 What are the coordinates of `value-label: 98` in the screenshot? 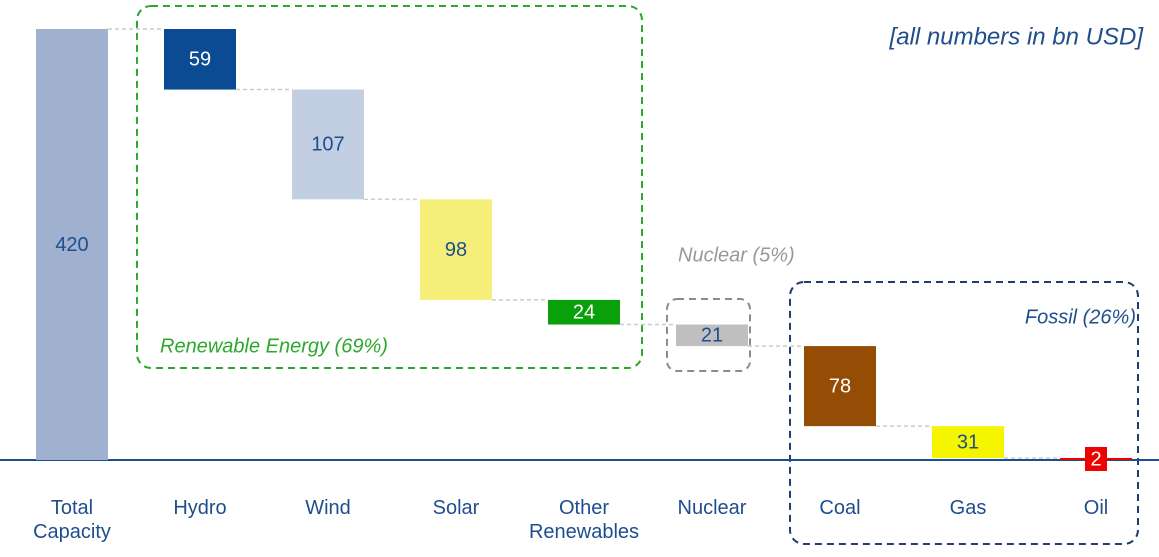 It's located at (456, 250).